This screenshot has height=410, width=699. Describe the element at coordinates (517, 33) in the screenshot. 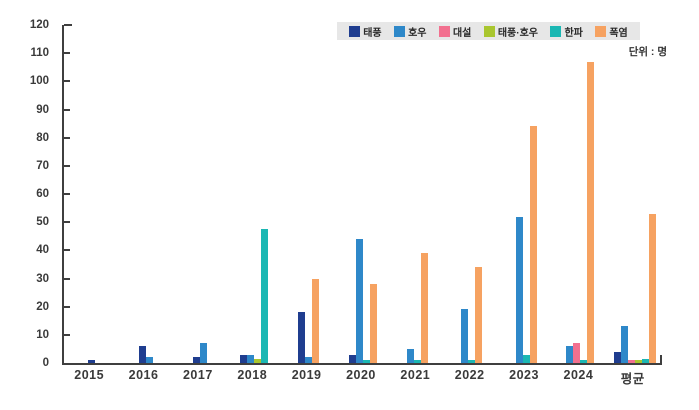

I see `legend-item-label: 태풍·호우` at that location.